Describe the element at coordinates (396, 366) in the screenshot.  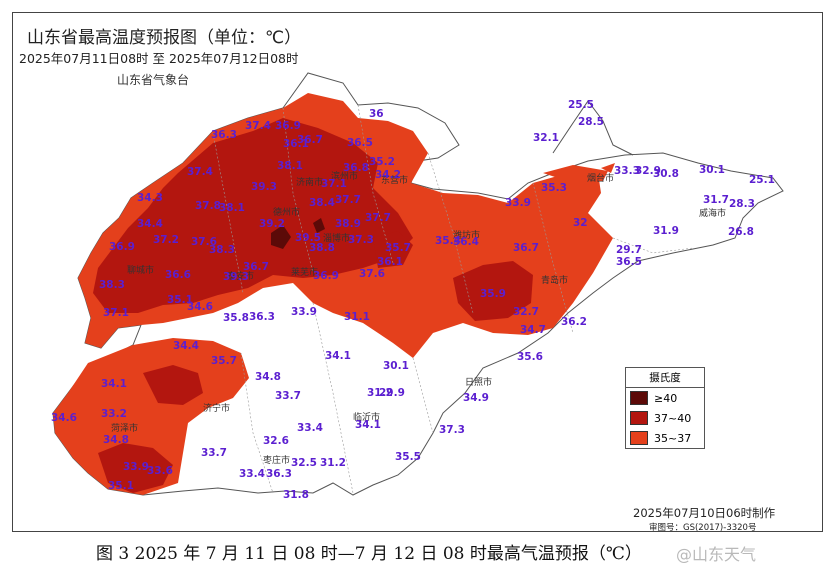
I see `temp-value: 30.1` at that location.